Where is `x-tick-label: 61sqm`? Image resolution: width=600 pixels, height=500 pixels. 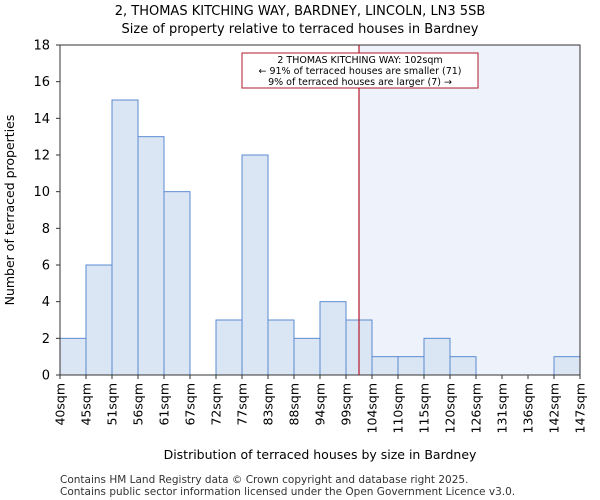
x-tick-label: 61sqm is located at coordinates (164, 404).